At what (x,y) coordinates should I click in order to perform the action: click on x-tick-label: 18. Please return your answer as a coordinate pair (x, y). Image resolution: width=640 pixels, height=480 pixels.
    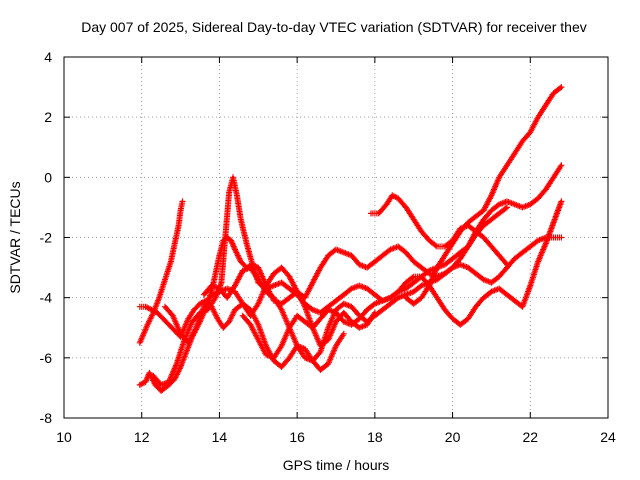
    Looking at the image, I should click on (375, 437).